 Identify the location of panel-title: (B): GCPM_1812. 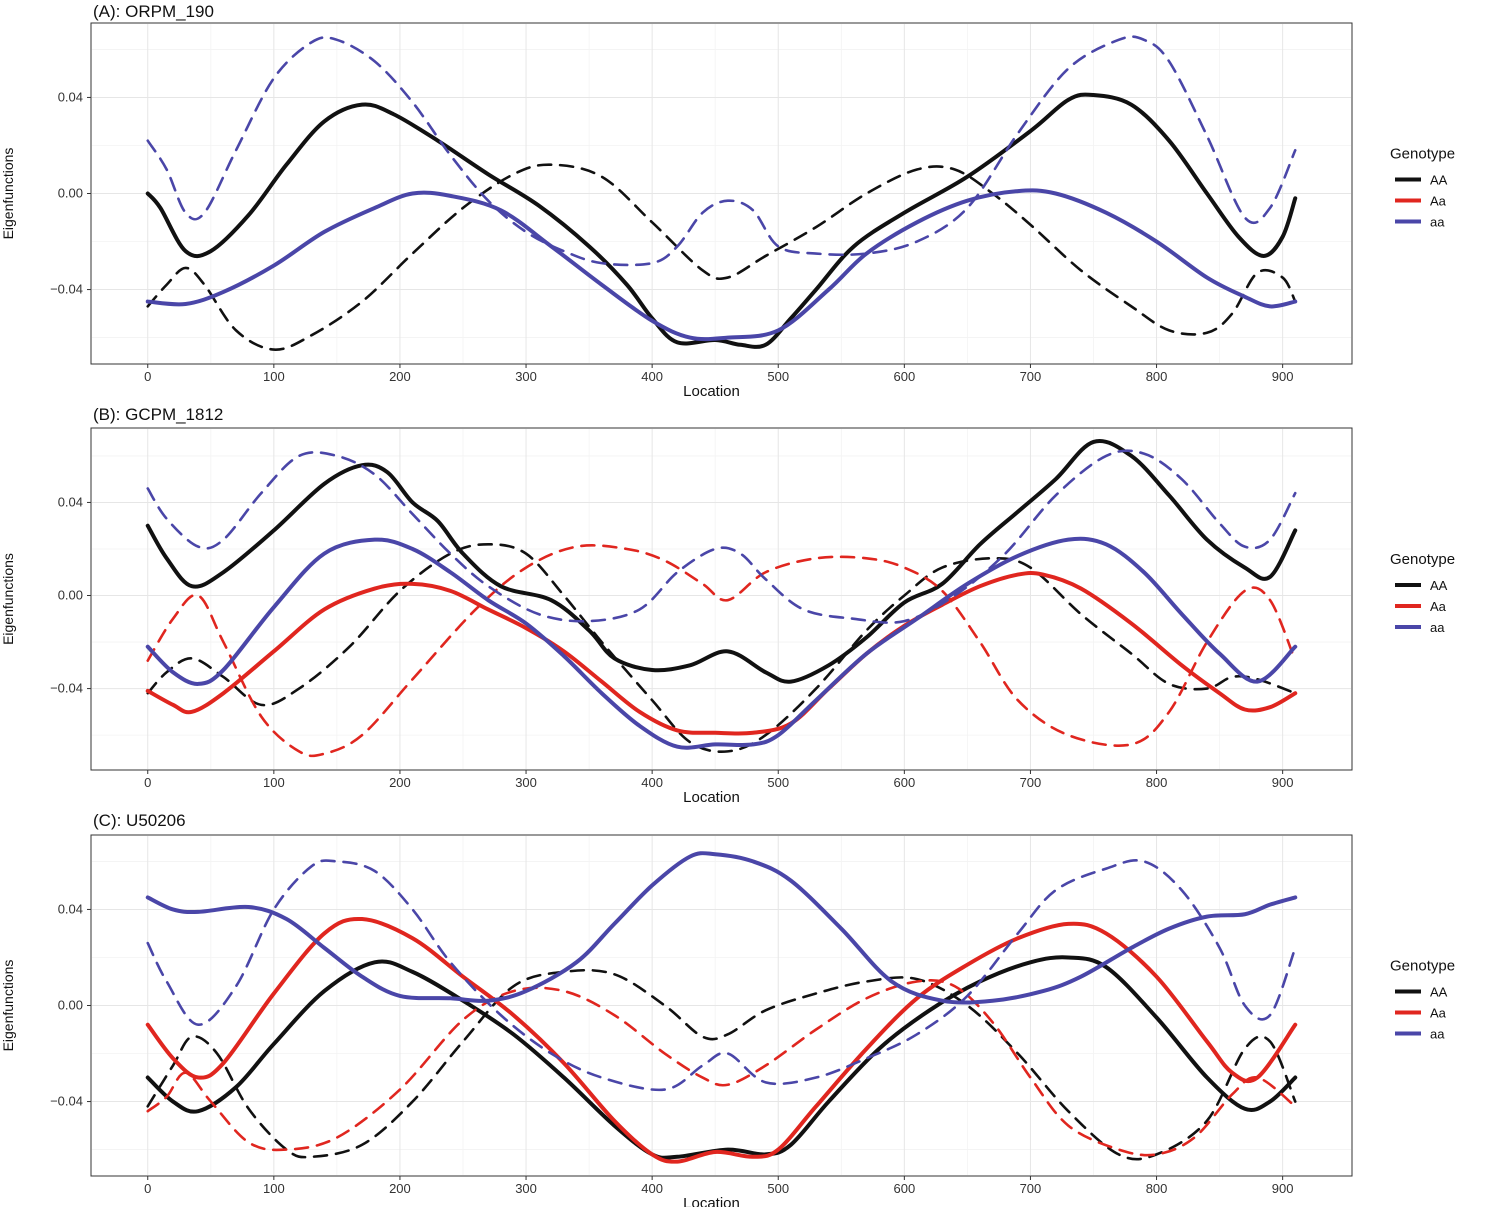
(158, 414).